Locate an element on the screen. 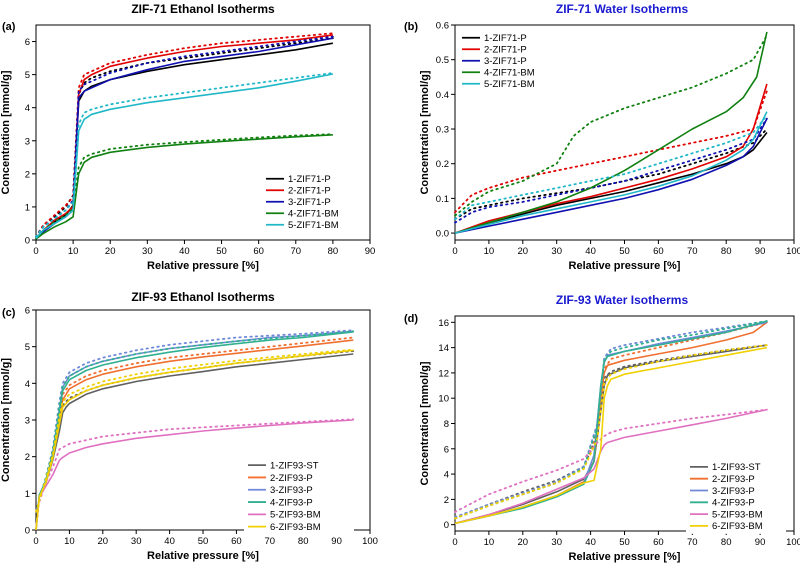 The image size is (800, 570). y-tick-label: 16 is located at coordinates (443, 323).